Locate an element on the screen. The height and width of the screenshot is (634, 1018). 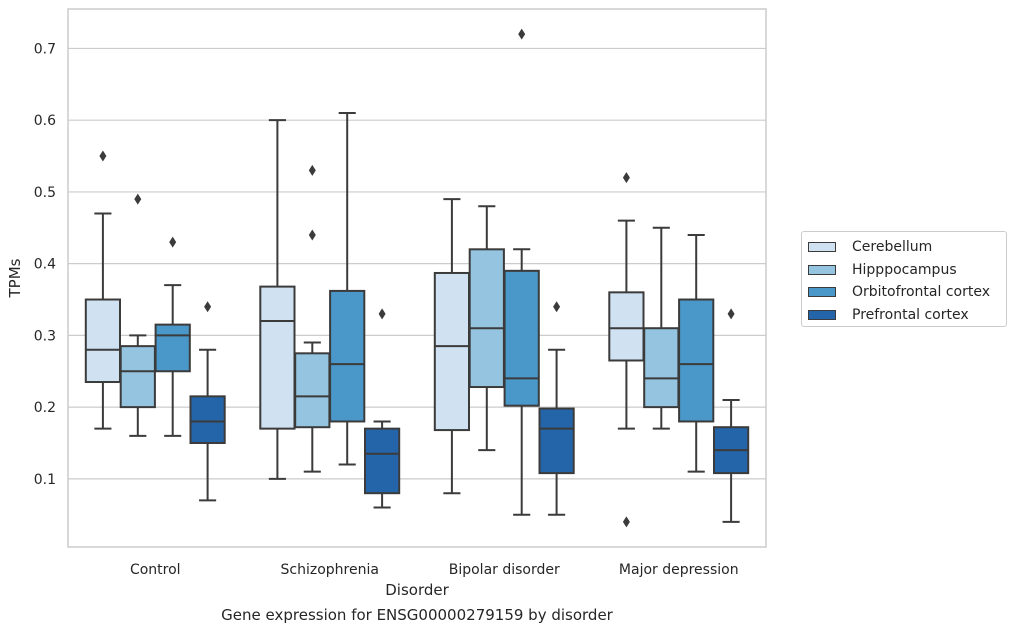
y-tick-label: 0.5 is located at coordinates (45, 193).